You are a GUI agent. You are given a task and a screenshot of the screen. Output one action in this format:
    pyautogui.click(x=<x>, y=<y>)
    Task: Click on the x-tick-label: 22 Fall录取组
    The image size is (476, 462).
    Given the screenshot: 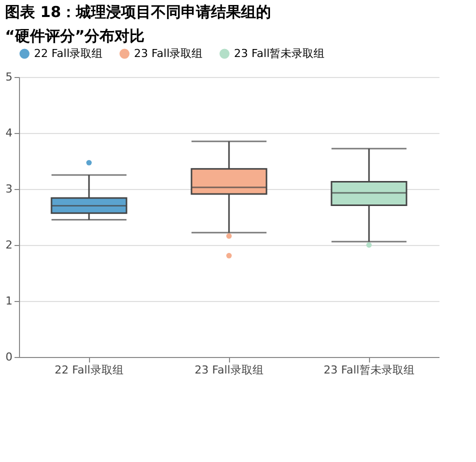 What is the action you would take?
    pyautogui.click(x=89, y=370)
    